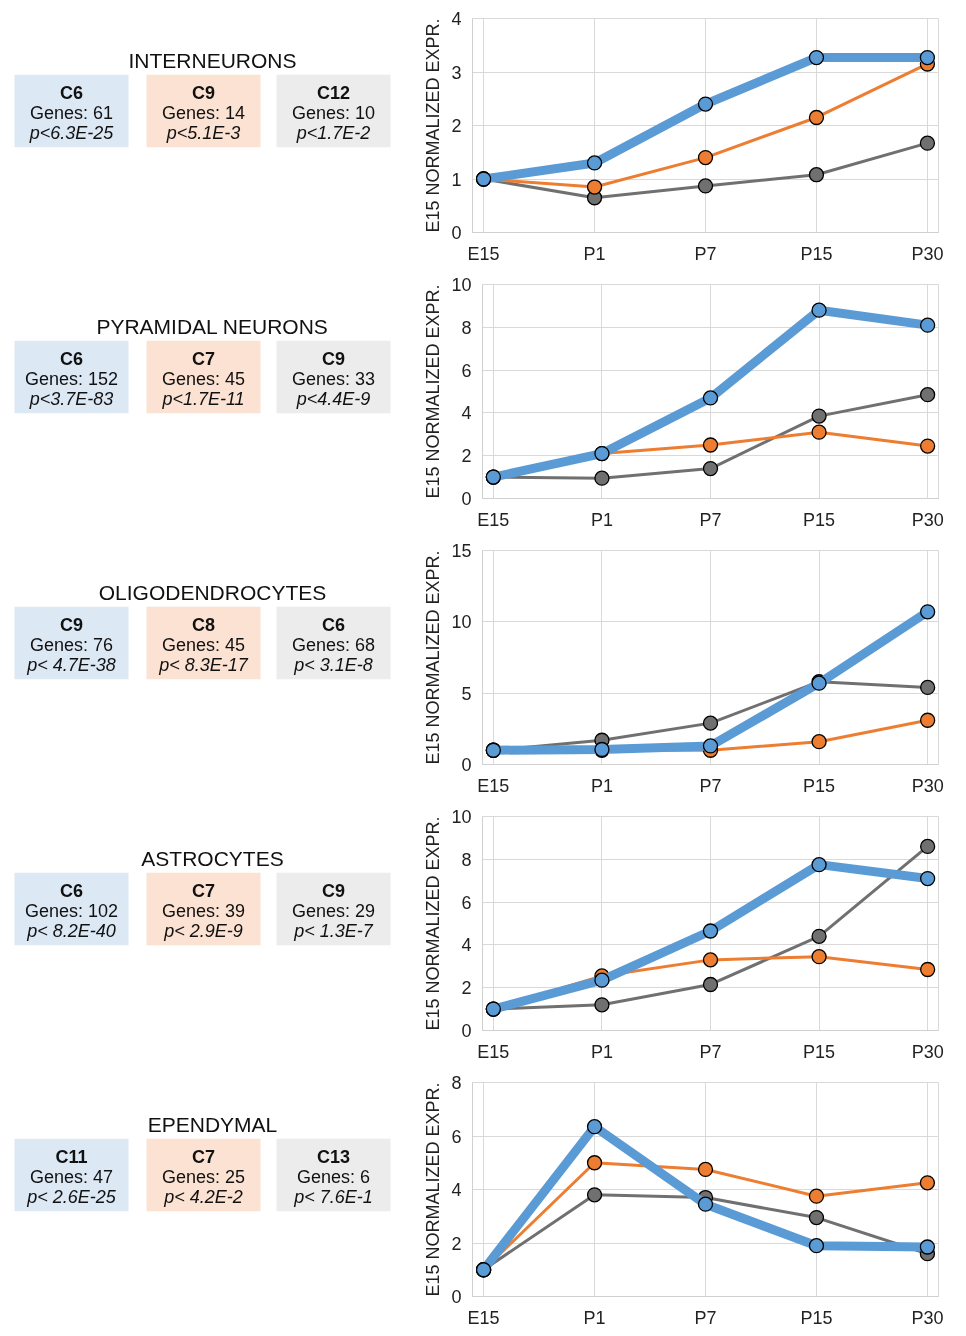 Image resolution: width=966 pixels, height=1336 pixels. Describe the element at coordinates (203, 398) in the screenshot. I see `text: p<1.7E-11` at that location.